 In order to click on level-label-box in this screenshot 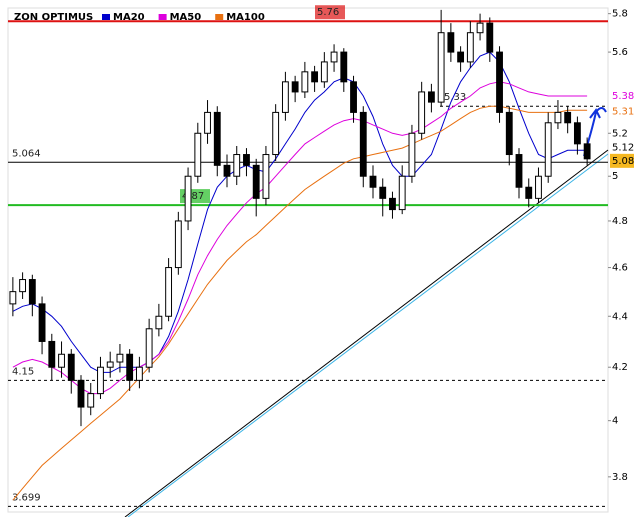, I will do `click(330, 12)`.